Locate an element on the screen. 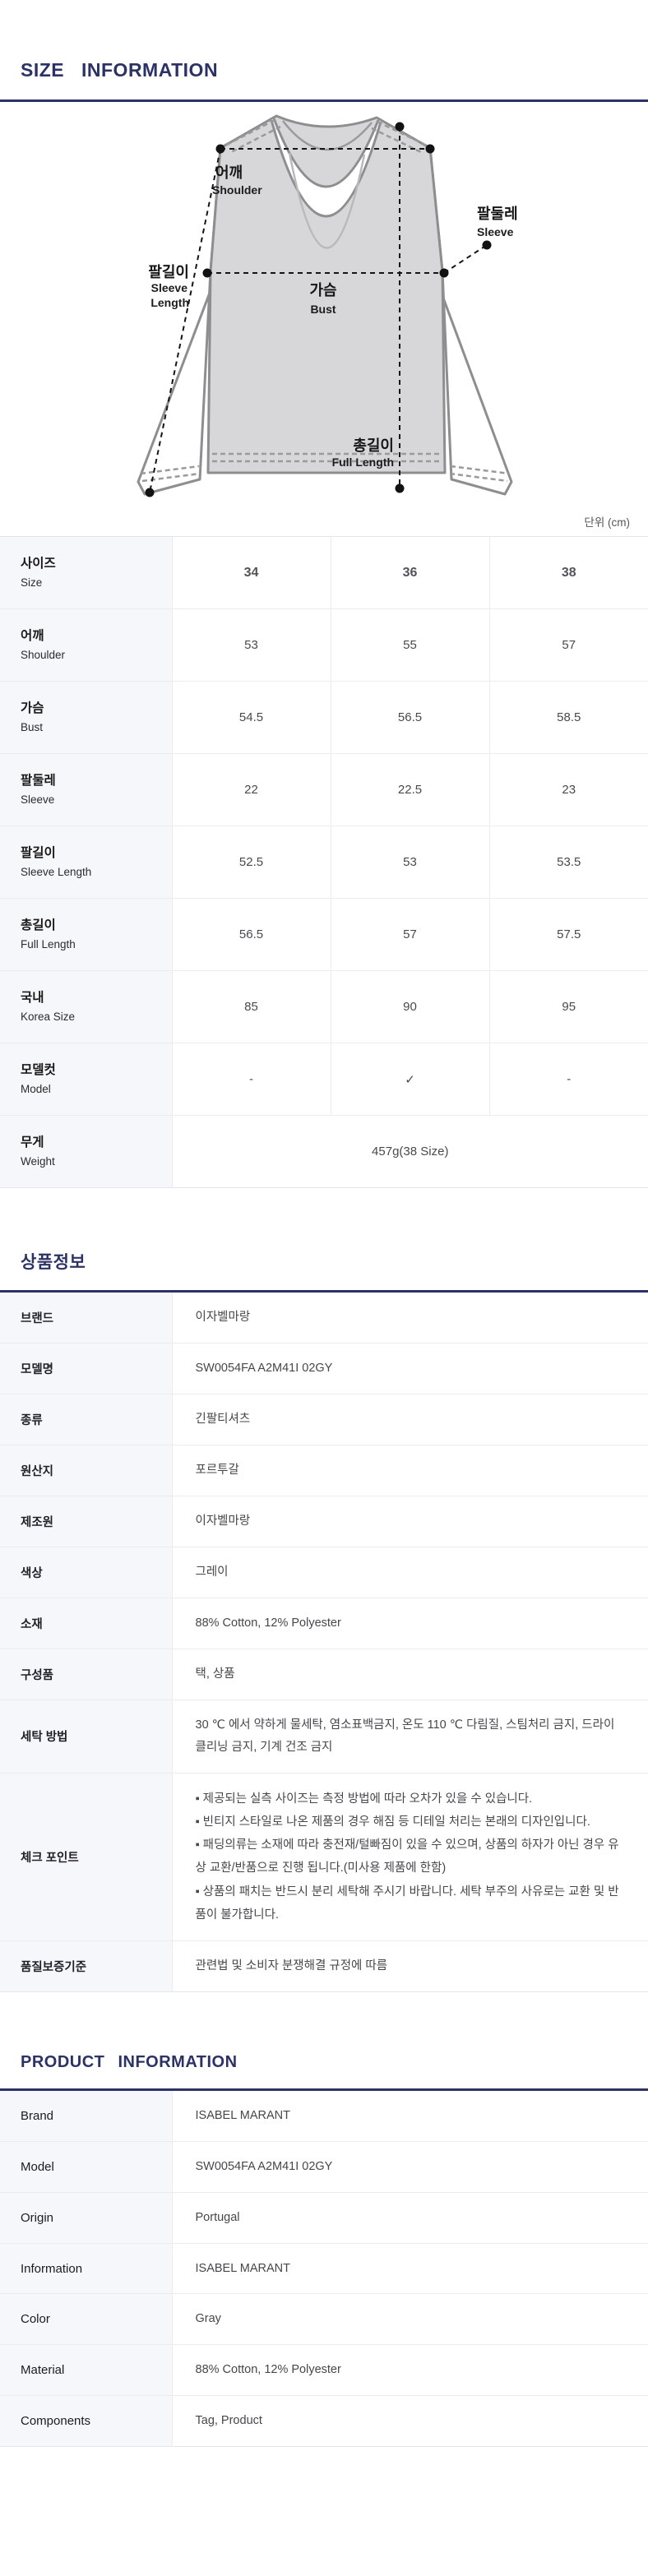 This screenshot has height=2576, width=648. size-row-label-en: Bust is located at coordinates (32, 726).